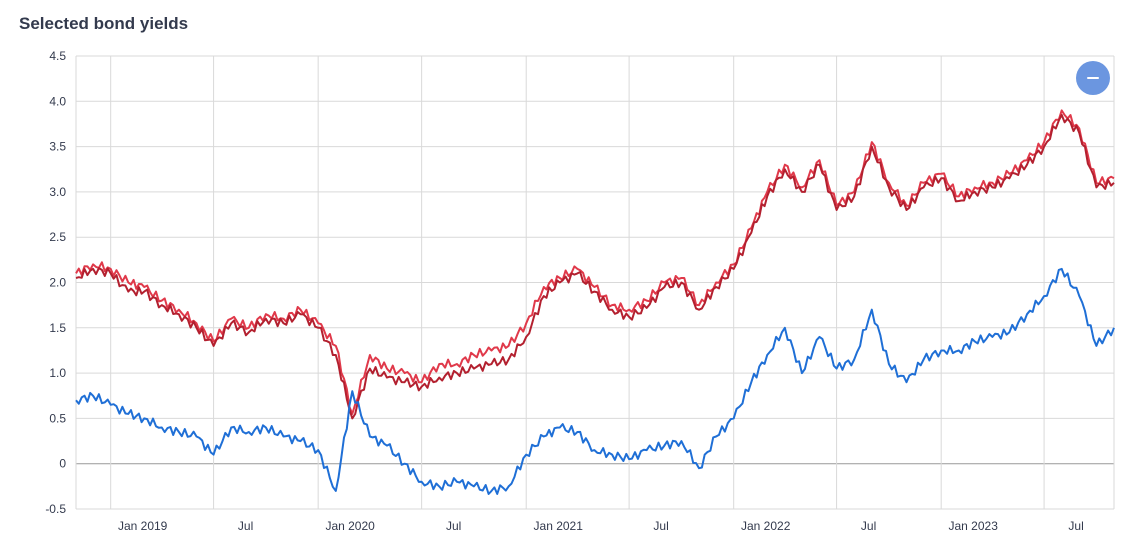 The image size is (1128, 536). What do you see at coordinates (57, 237) in the screenshot?
I see `y-tick-label: 2.5` at bounding box center [57, 237].